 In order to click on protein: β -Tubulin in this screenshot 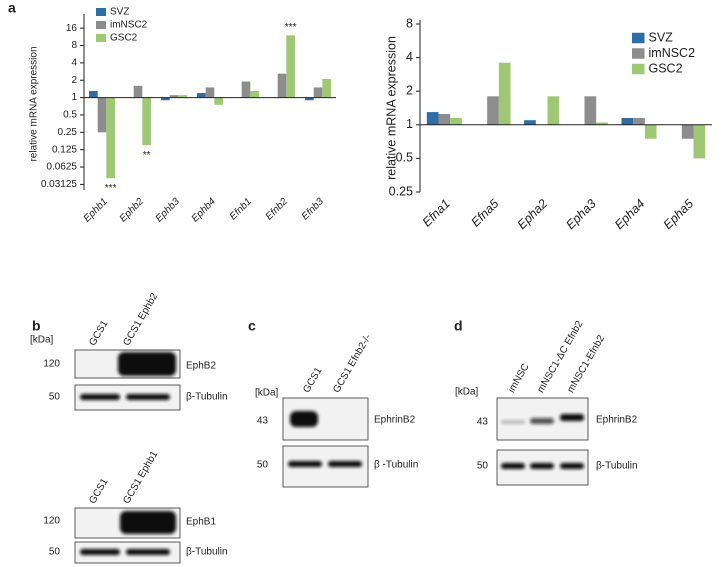, I will do `click(396, 465)`.